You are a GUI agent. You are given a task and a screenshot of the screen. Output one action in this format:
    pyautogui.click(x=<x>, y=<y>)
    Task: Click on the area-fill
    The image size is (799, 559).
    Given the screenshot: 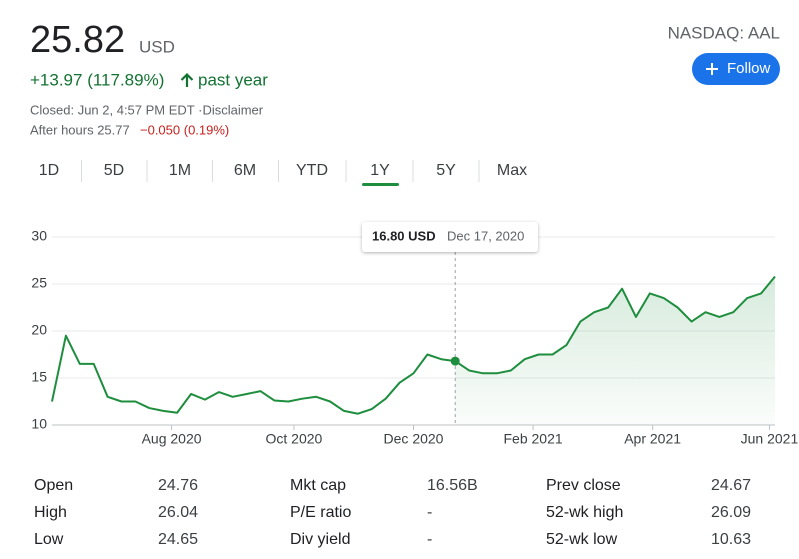 What is the action you would take?
    pyautogui.click(x=615, y=350)
    